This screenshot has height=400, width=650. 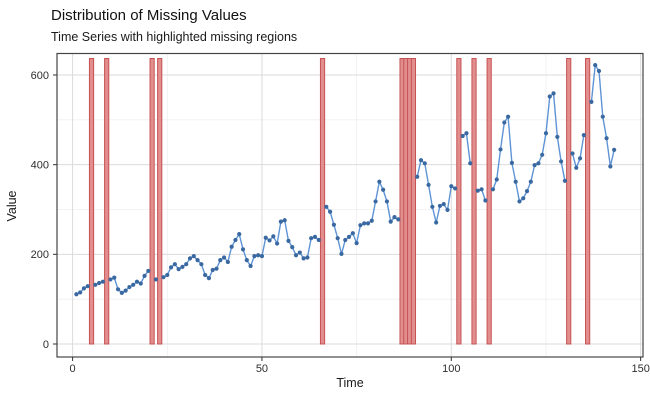 What do you see at coordinates (350, 383) in the screenshot?
I see `x-axis-title: Time` at bounding box center [350, 383].